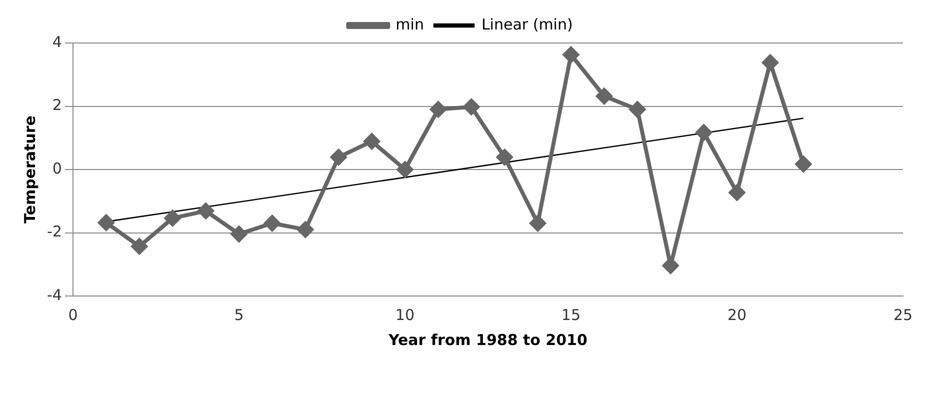  What do you see at coordinates (57, 105) in the screenshot?
I see `y-tick-label: 2` at bounding box center [57, 105].